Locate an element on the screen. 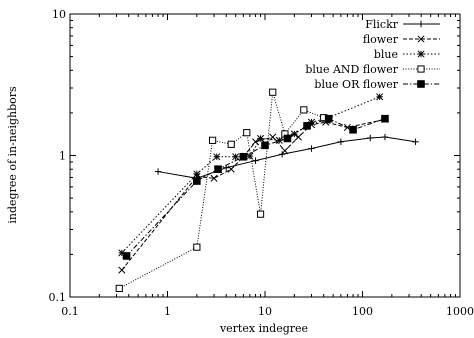 This screenshot has width=474, height=338. legend-marker-blue-and-flower is located at coordinates (421, 69).